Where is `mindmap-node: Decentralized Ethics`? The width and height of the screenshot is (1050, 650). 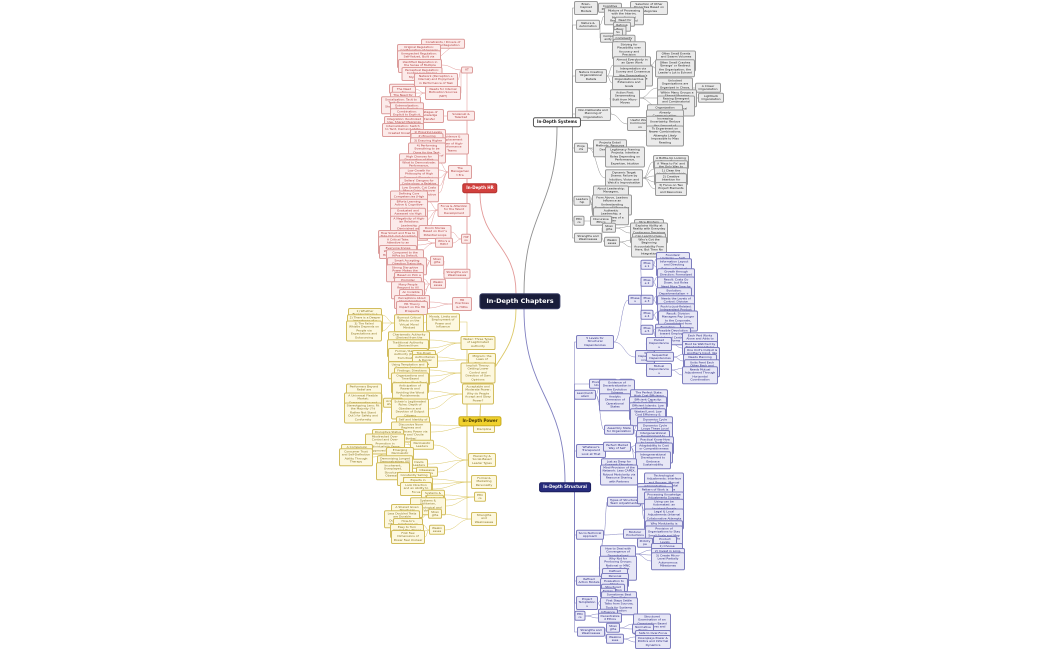
mindmap-node: Decentralized Ethics is located at coordinates (610, 618).